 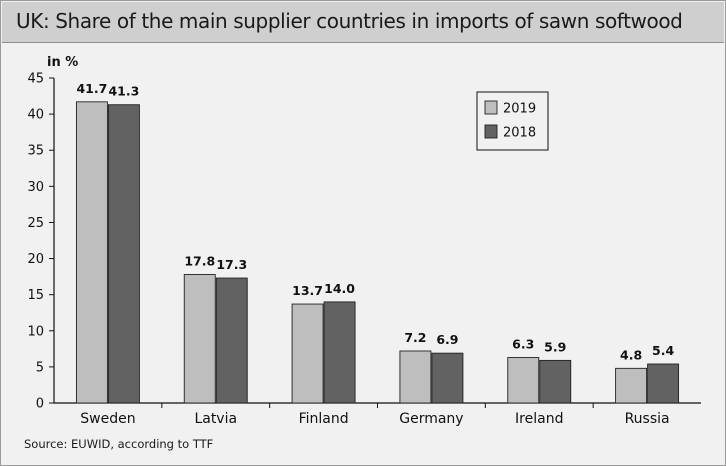 I want to click on x-tick-label: Latvia, so click(x=215, y=419).